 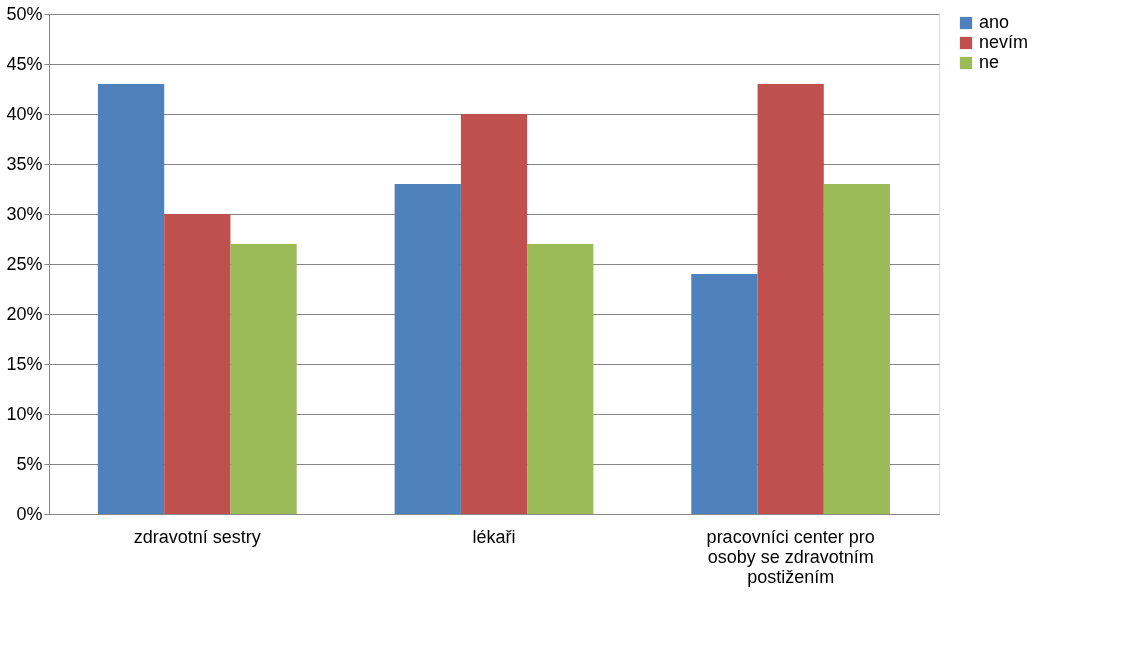 What do you see at coordinates (989, 62) in the screenshot?
I see `legend-label: ne` at bounding box center [989, 62].